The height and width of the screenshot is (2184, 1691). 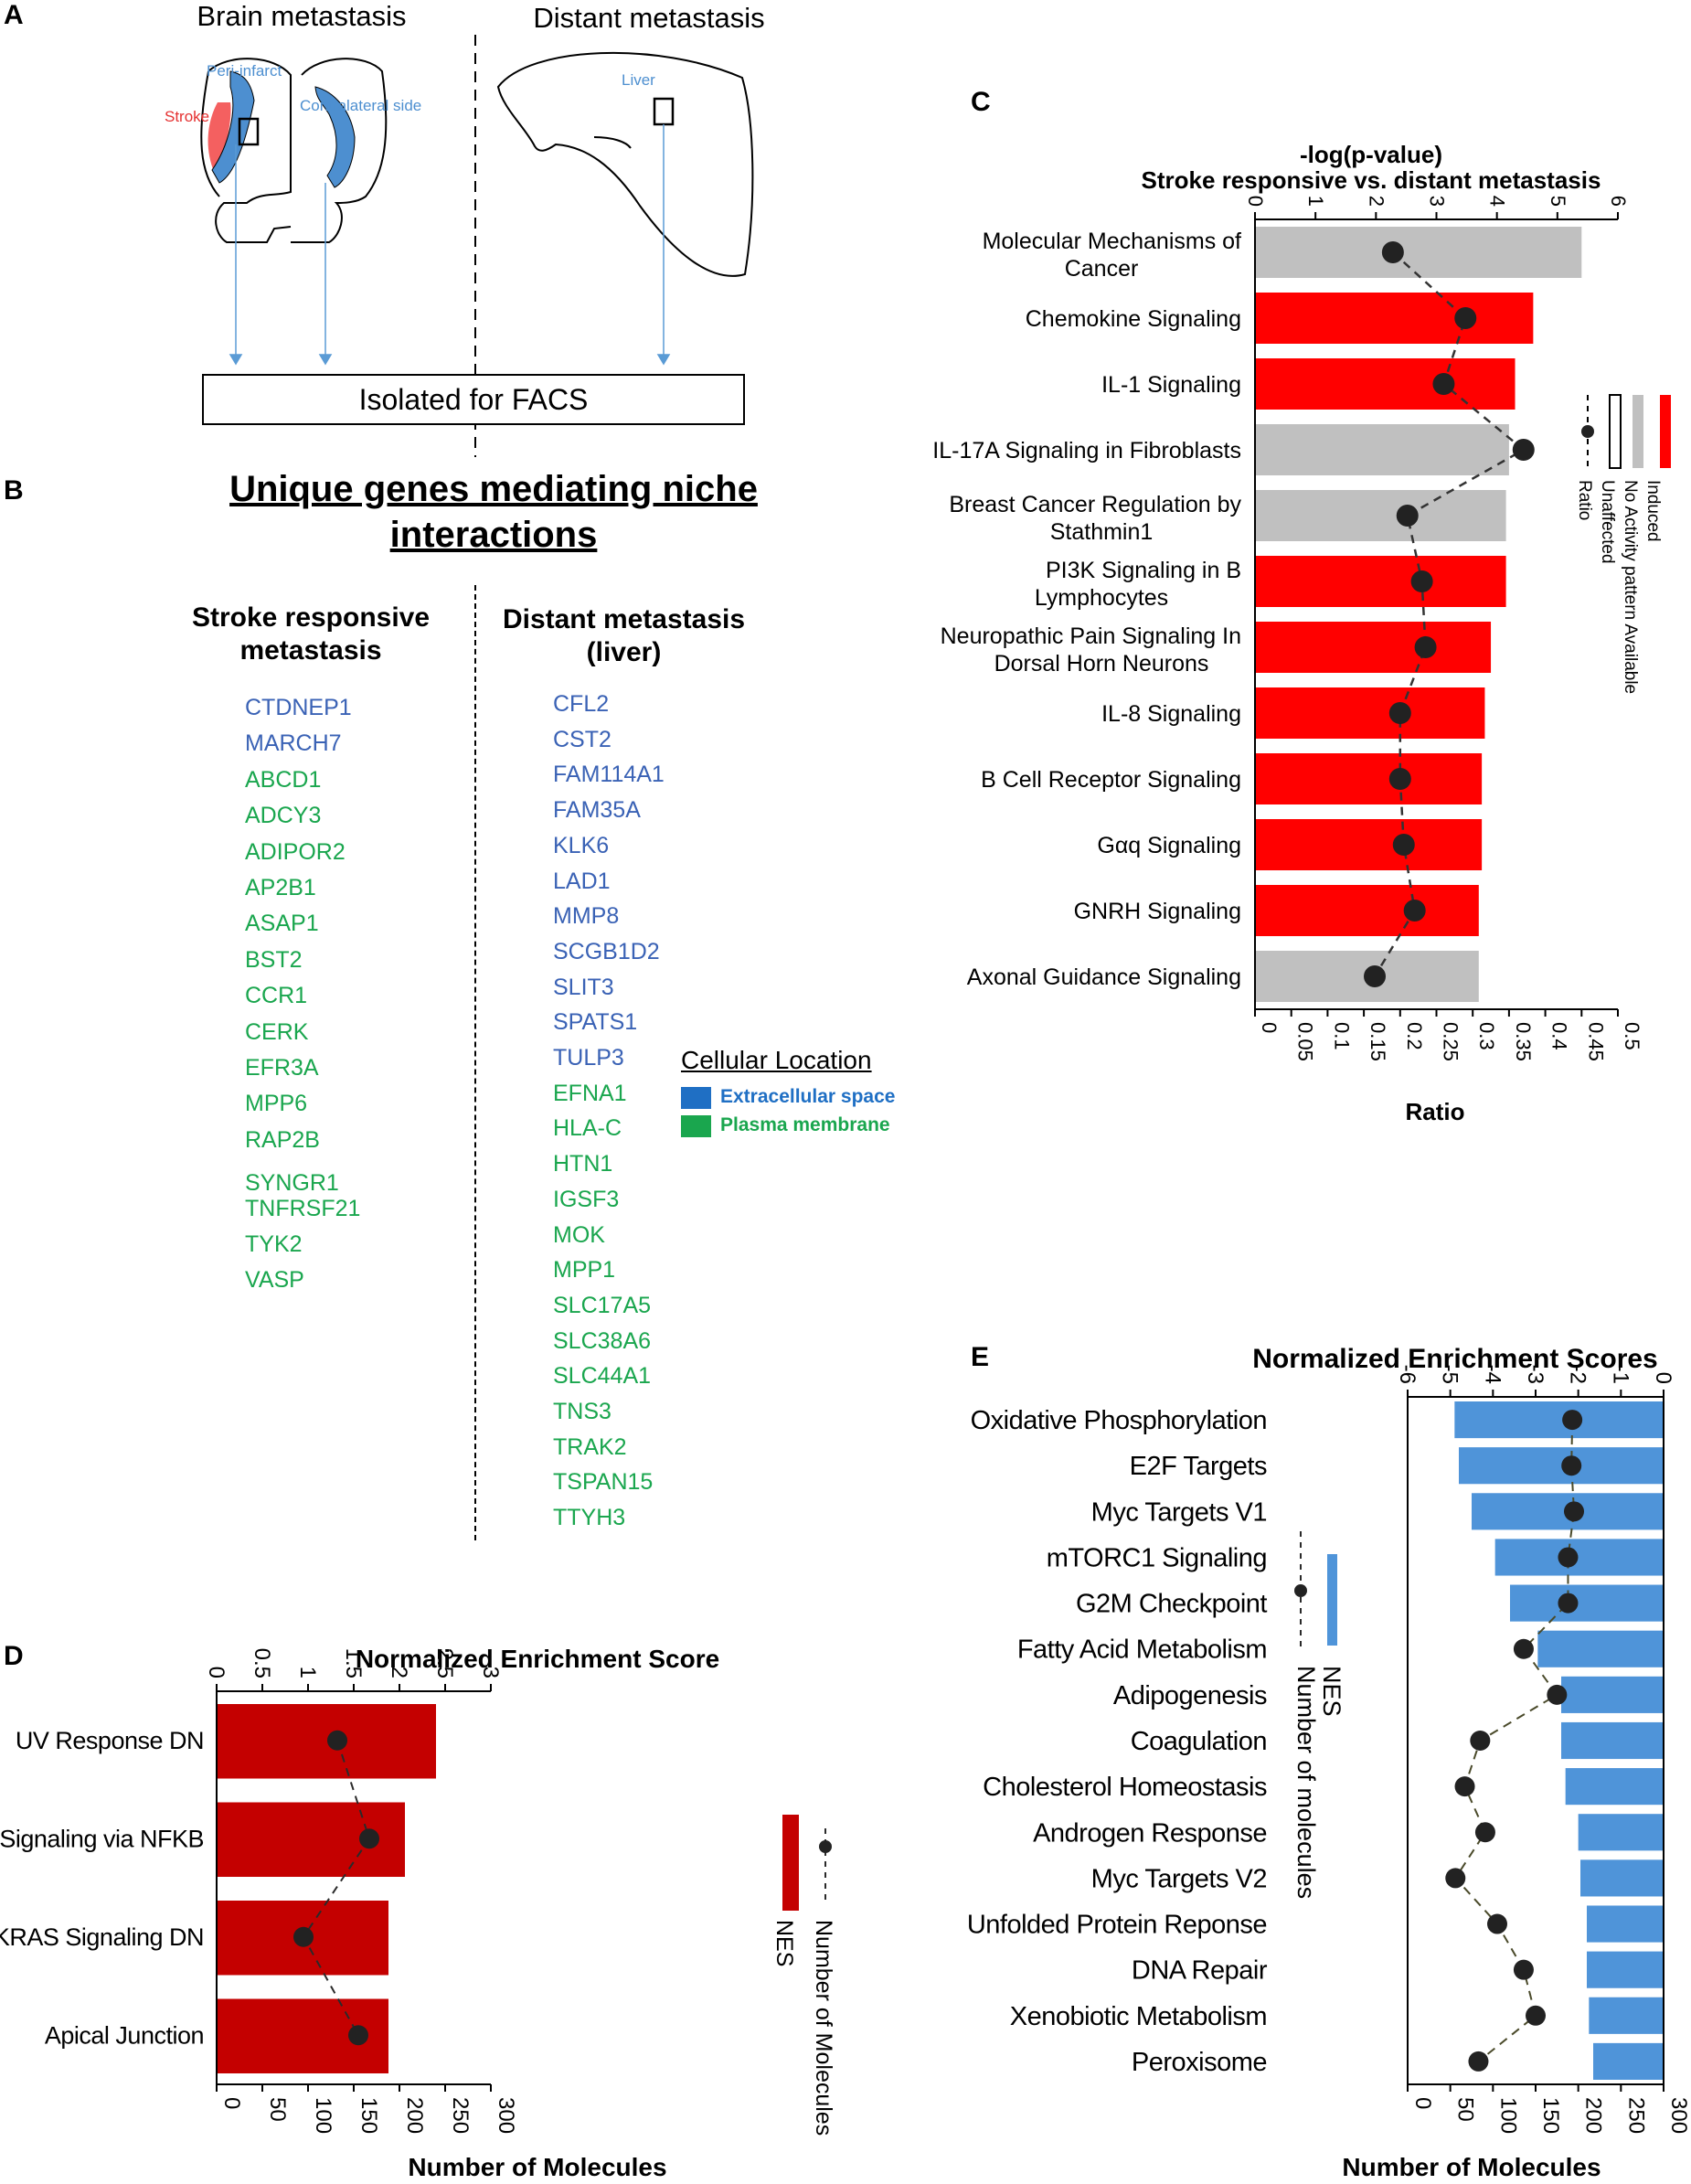 What do you see at coordinates (124, 2035) in the screenshot?
I see `category-label: Apical Junction` at bounding box center [124, 2035].